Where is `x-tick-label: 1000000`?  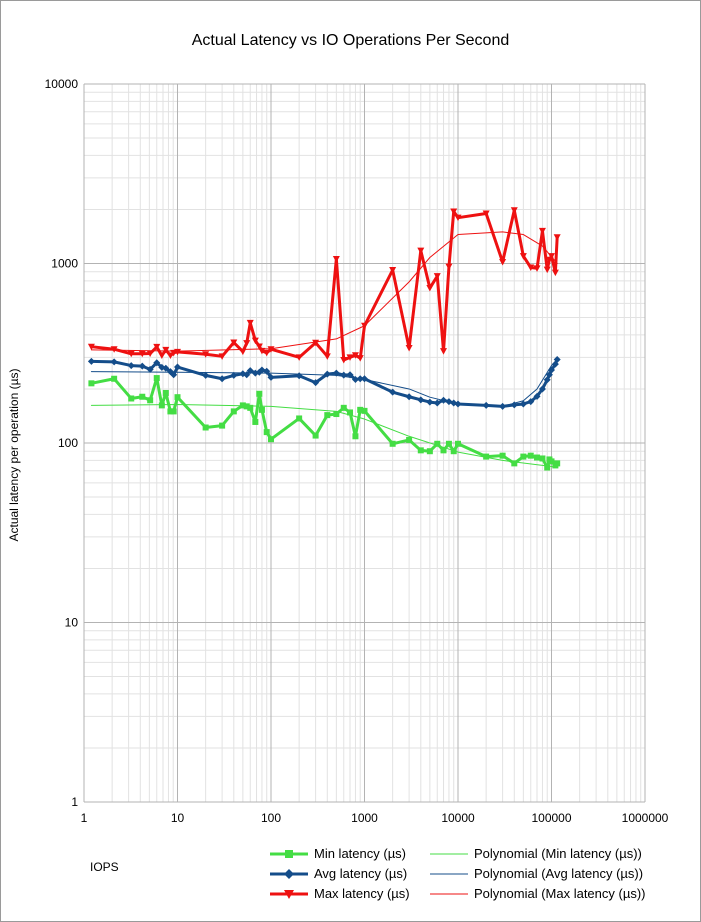 x-tick-label: 1000000 is located at coordinates (645, 818).